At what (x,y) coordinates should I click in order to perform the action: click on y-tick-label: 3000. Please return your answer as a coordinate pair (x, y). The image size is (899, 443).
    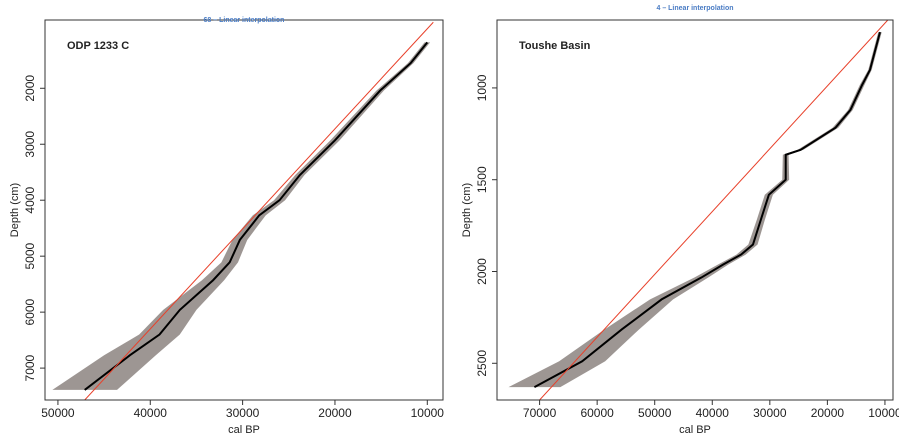
    Looking at the image, I should click on (30, 144).